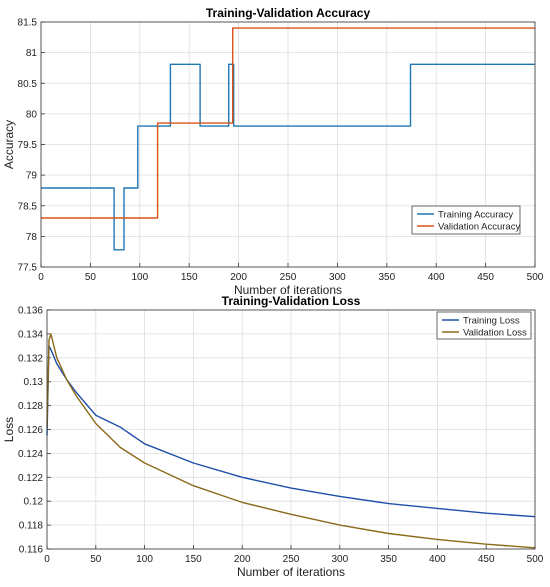  Describe the element at coordinates (291, 572) in the screenshot. I see `loss-x-axis-label: Number of iterations` at that location.